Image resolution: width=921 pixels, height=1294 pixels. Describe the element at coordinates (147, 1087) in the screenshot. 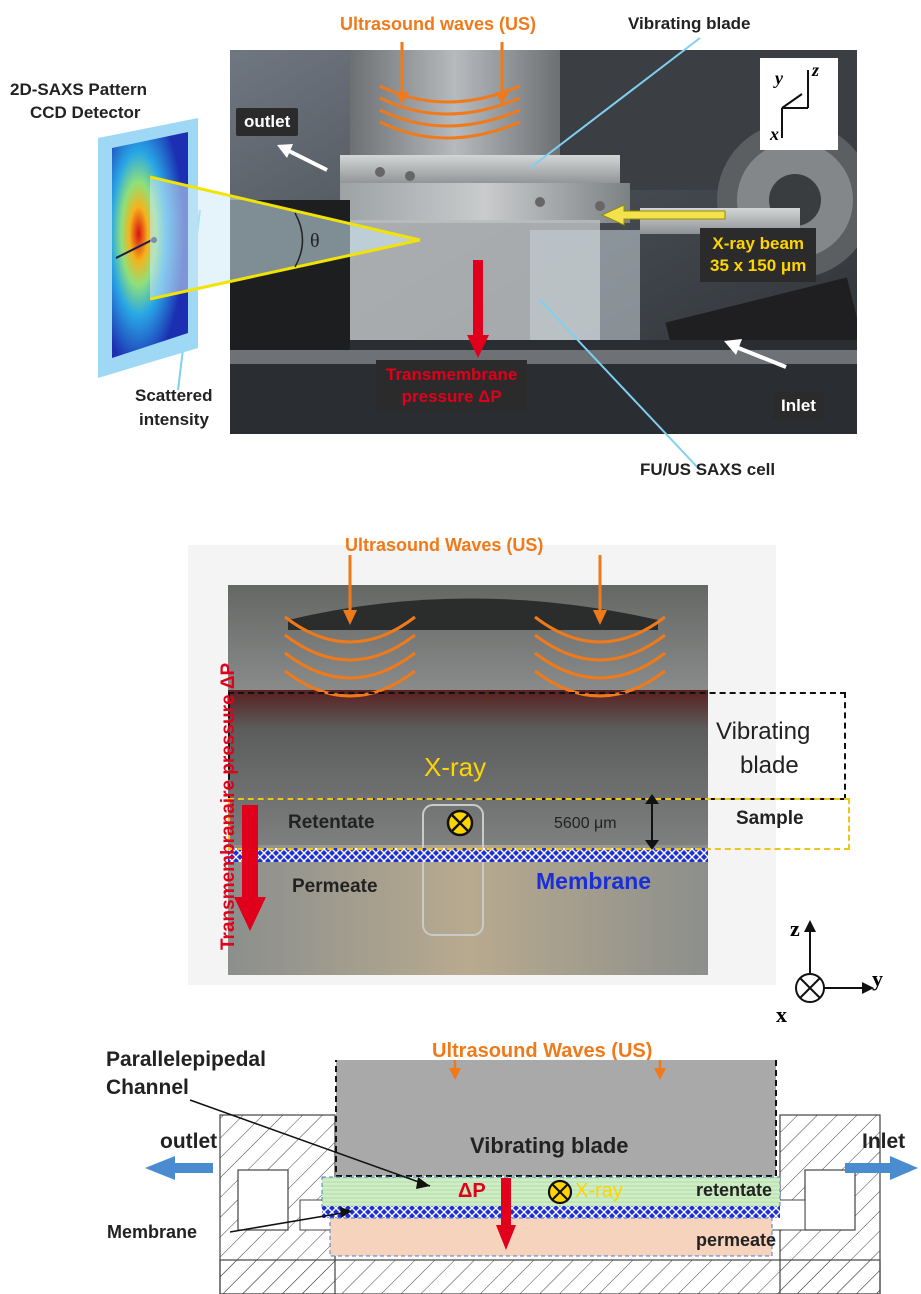

I see `channel-label-line2: Channel` at that location.